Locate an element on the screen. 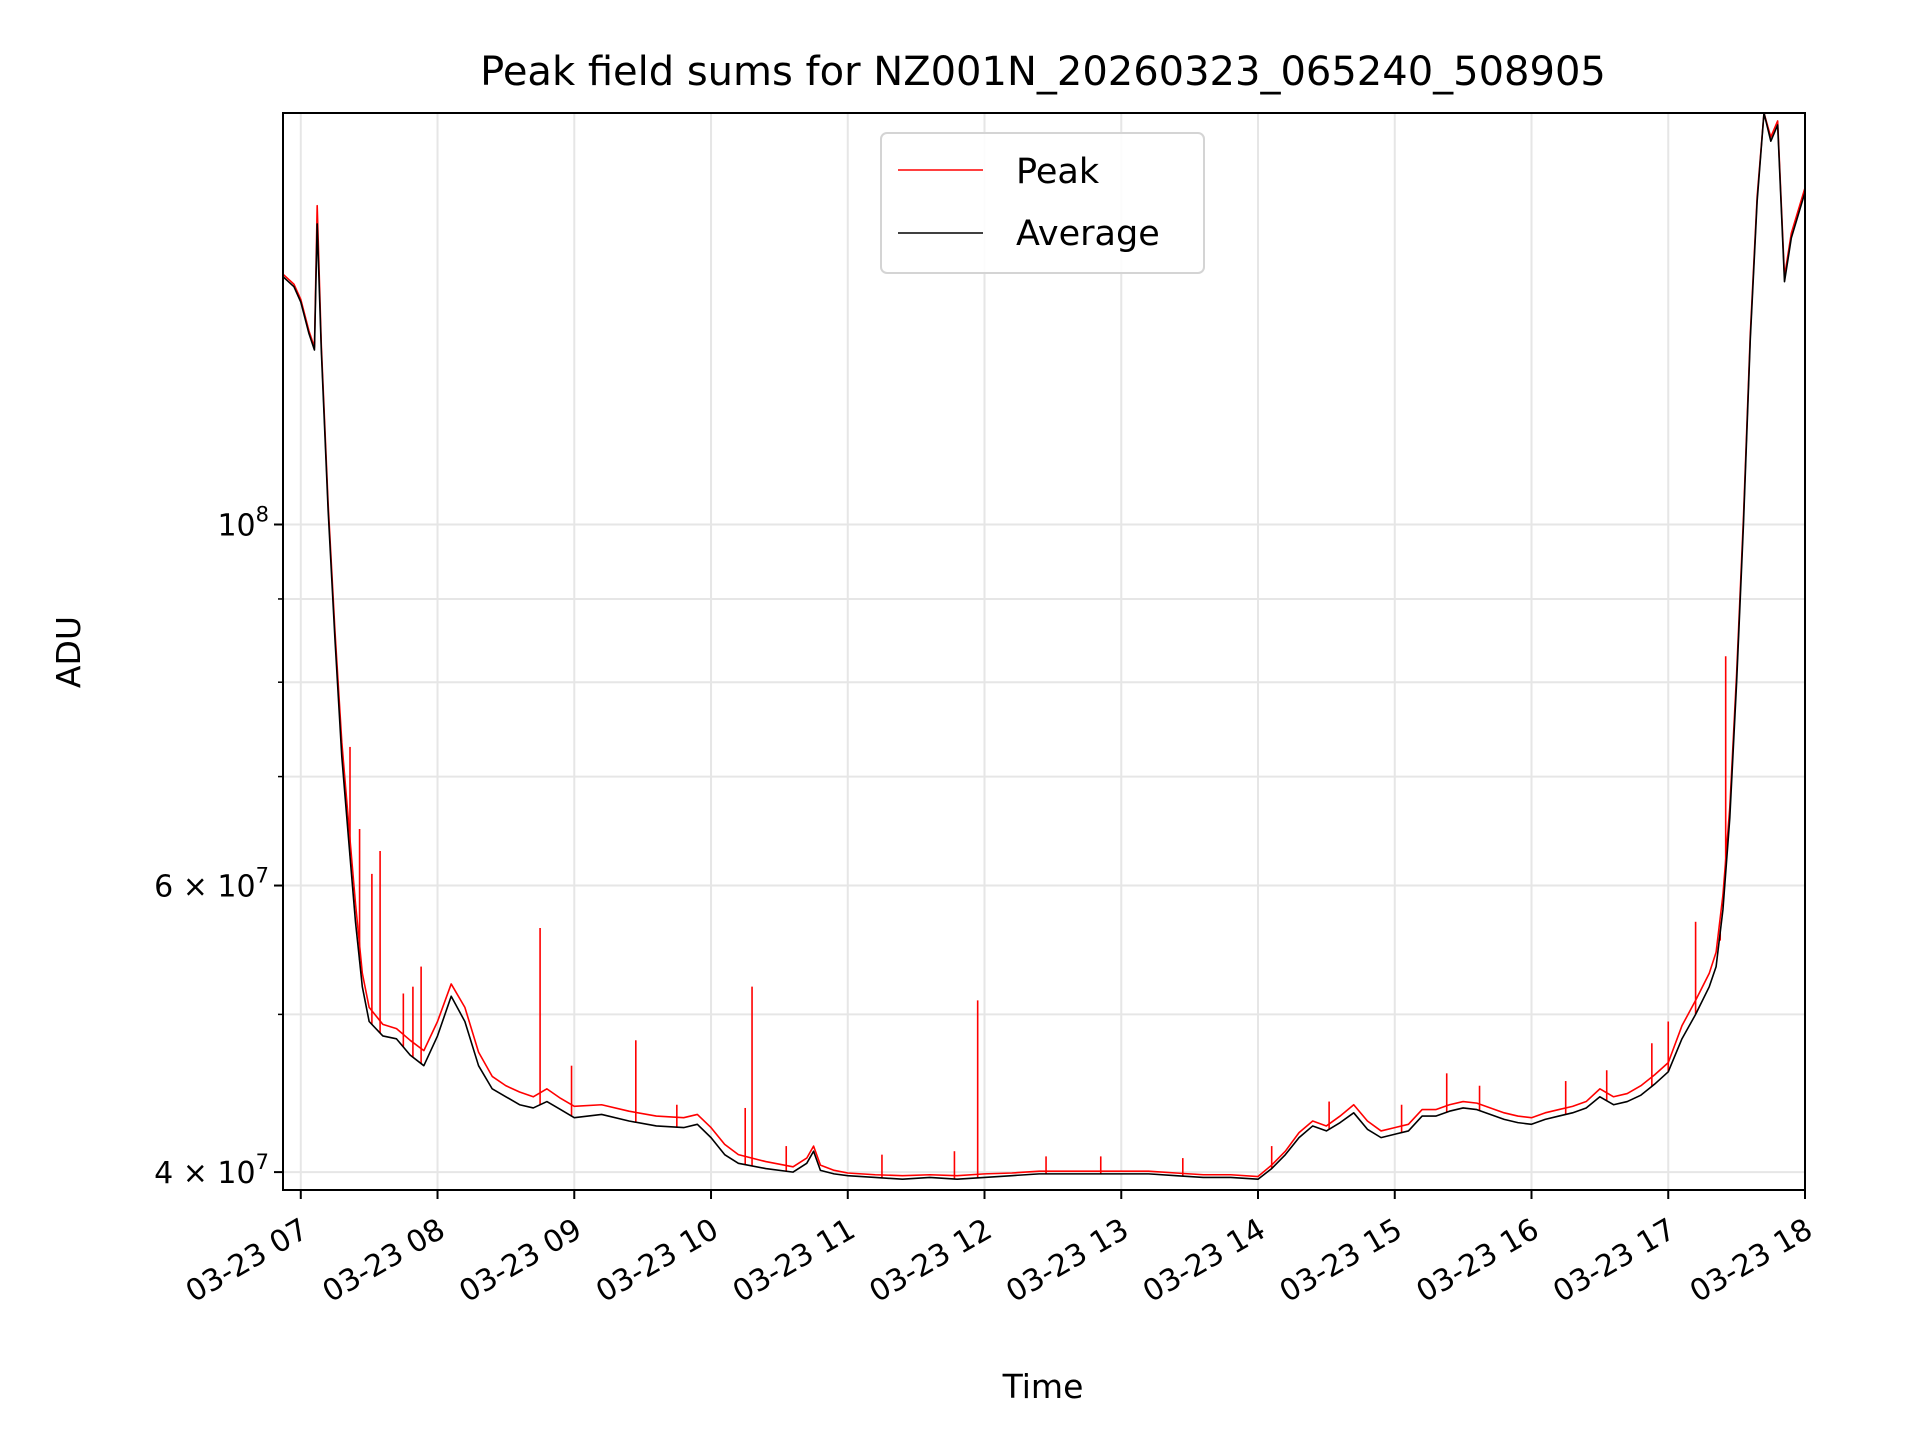 The width and height of the screenshot is (1920, 1440). y-tick-label: 6 × 107 is located at coordinates (211, 884).